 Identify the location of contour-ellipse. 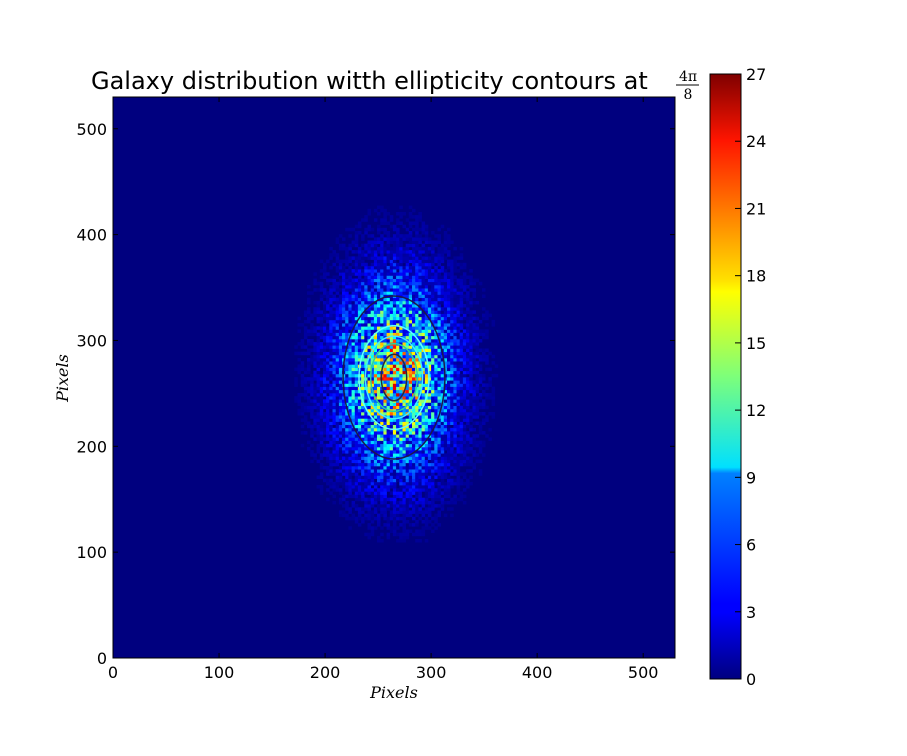
(394, 377).